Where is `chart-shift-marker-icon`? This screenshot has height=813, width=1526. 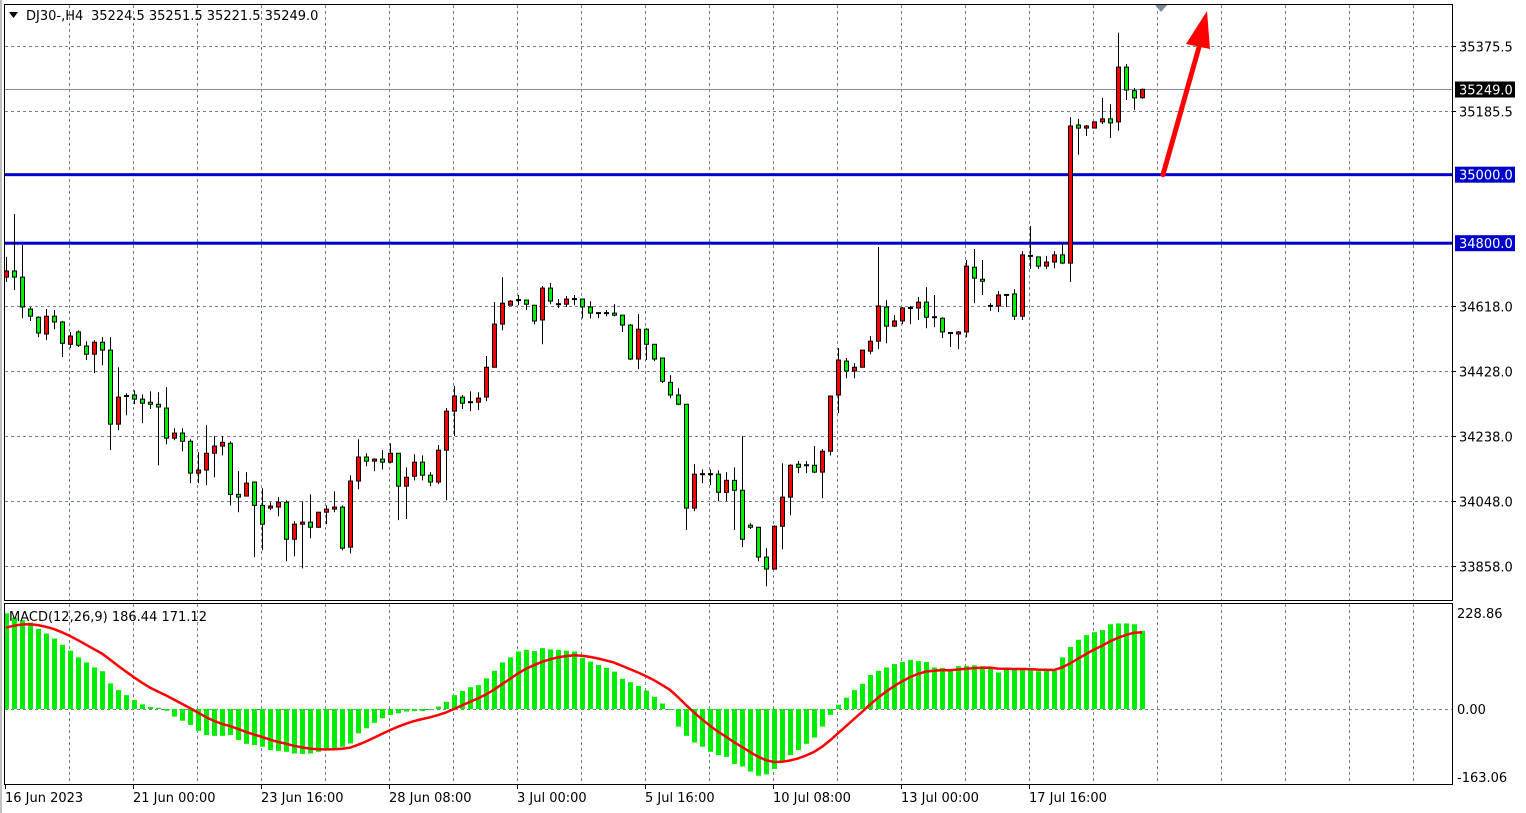 chart-shift-marker-icon is located at coordinates (1161, 8).